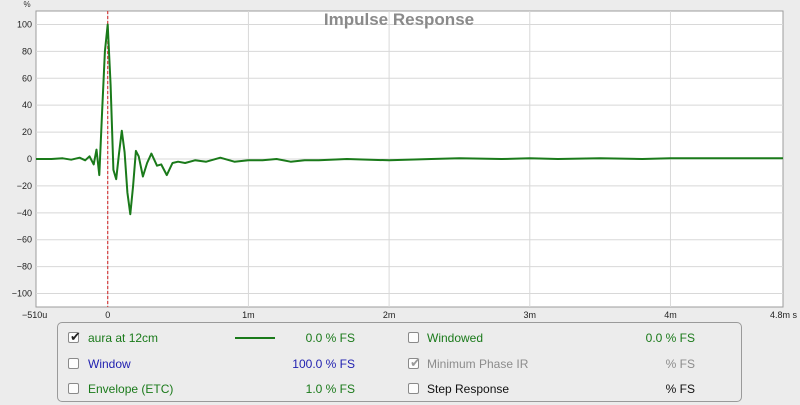 The image size is (800, 405). What do you see at coordinates (131, 389) in the screenshot?
I see `legend-label: Envelope (ETC)` at bounding box center [131, 389].